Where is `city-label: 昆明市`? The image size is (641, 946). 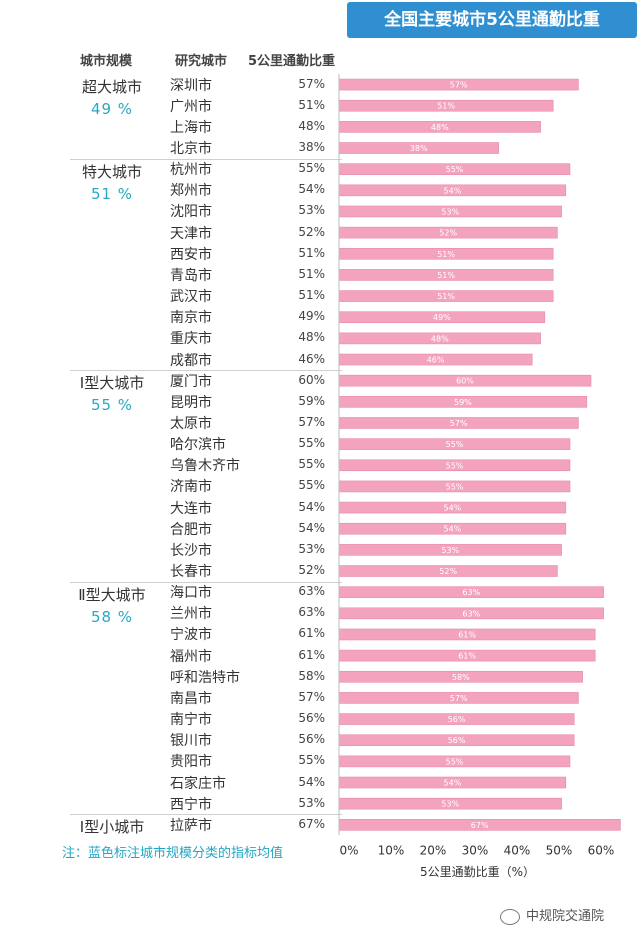
city-label: 昆明市 is located at coordinates (191, 402).